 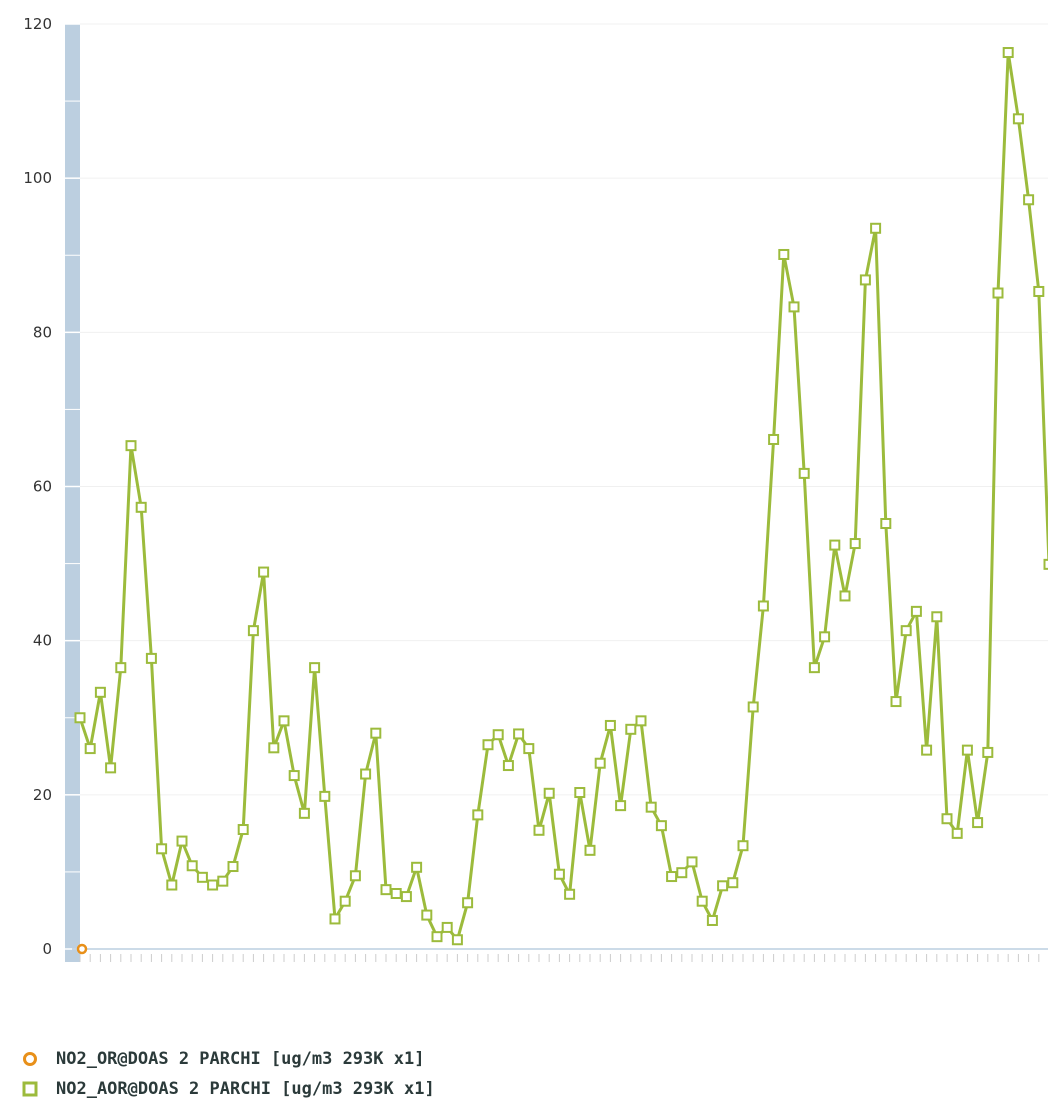 What do you see at coordinates (228, 1089) in the screenshot?
I see `legend-item-no2-aor: NO2_AOR@DOAS 2 PARCHI [ug/m3 293K x1]` at bounding box center [228, 1089].